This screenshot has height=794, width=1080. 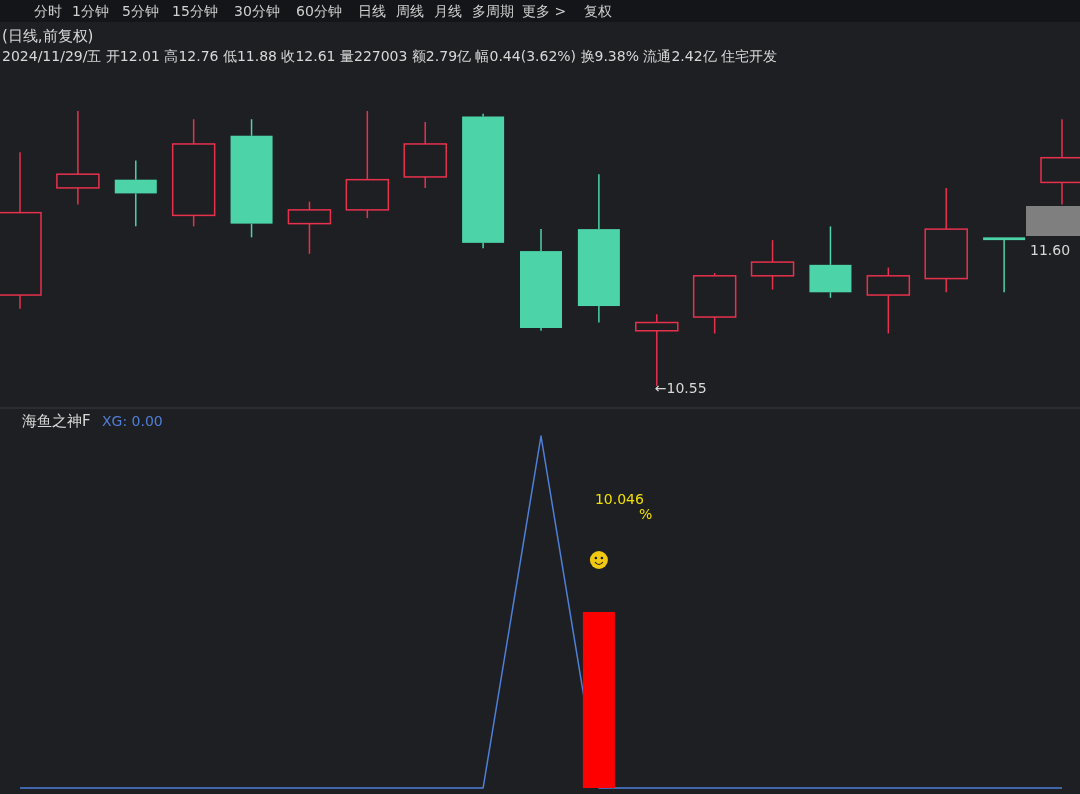 I want to click on annotation: ←10.55, so click(x=680, y=387).